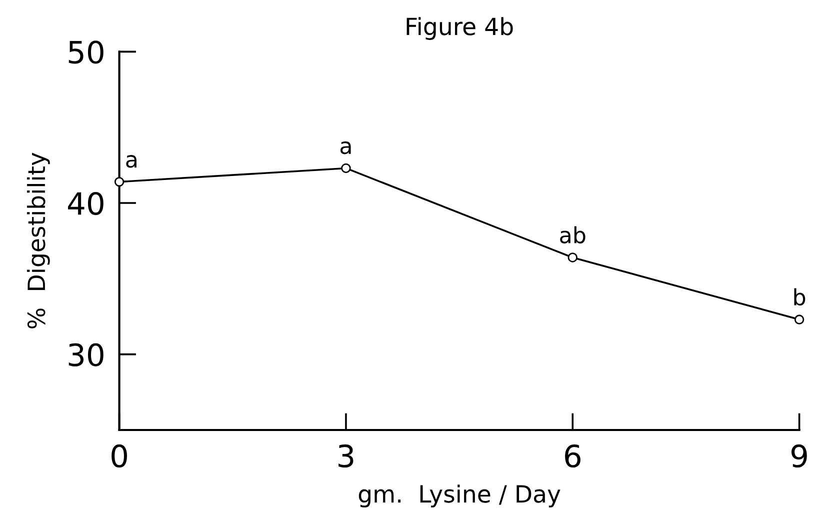 Image resolution: width=813 pixels, height=525 pixels. What do you see at coordinates (86, 204) in the screenshot?
I see `y-tick-label: 40` at bounding box center [86, 204].